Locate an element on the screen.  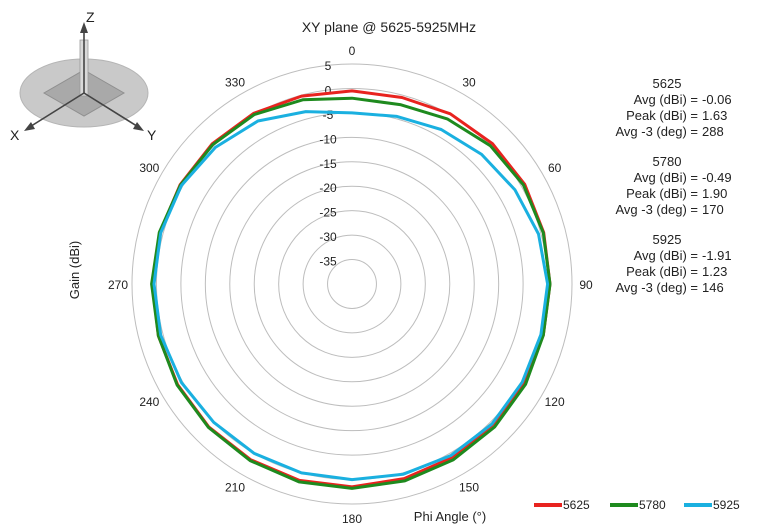
chart-title: XY plane @ 5625-5925MHz is located at coordinates (389, 27).